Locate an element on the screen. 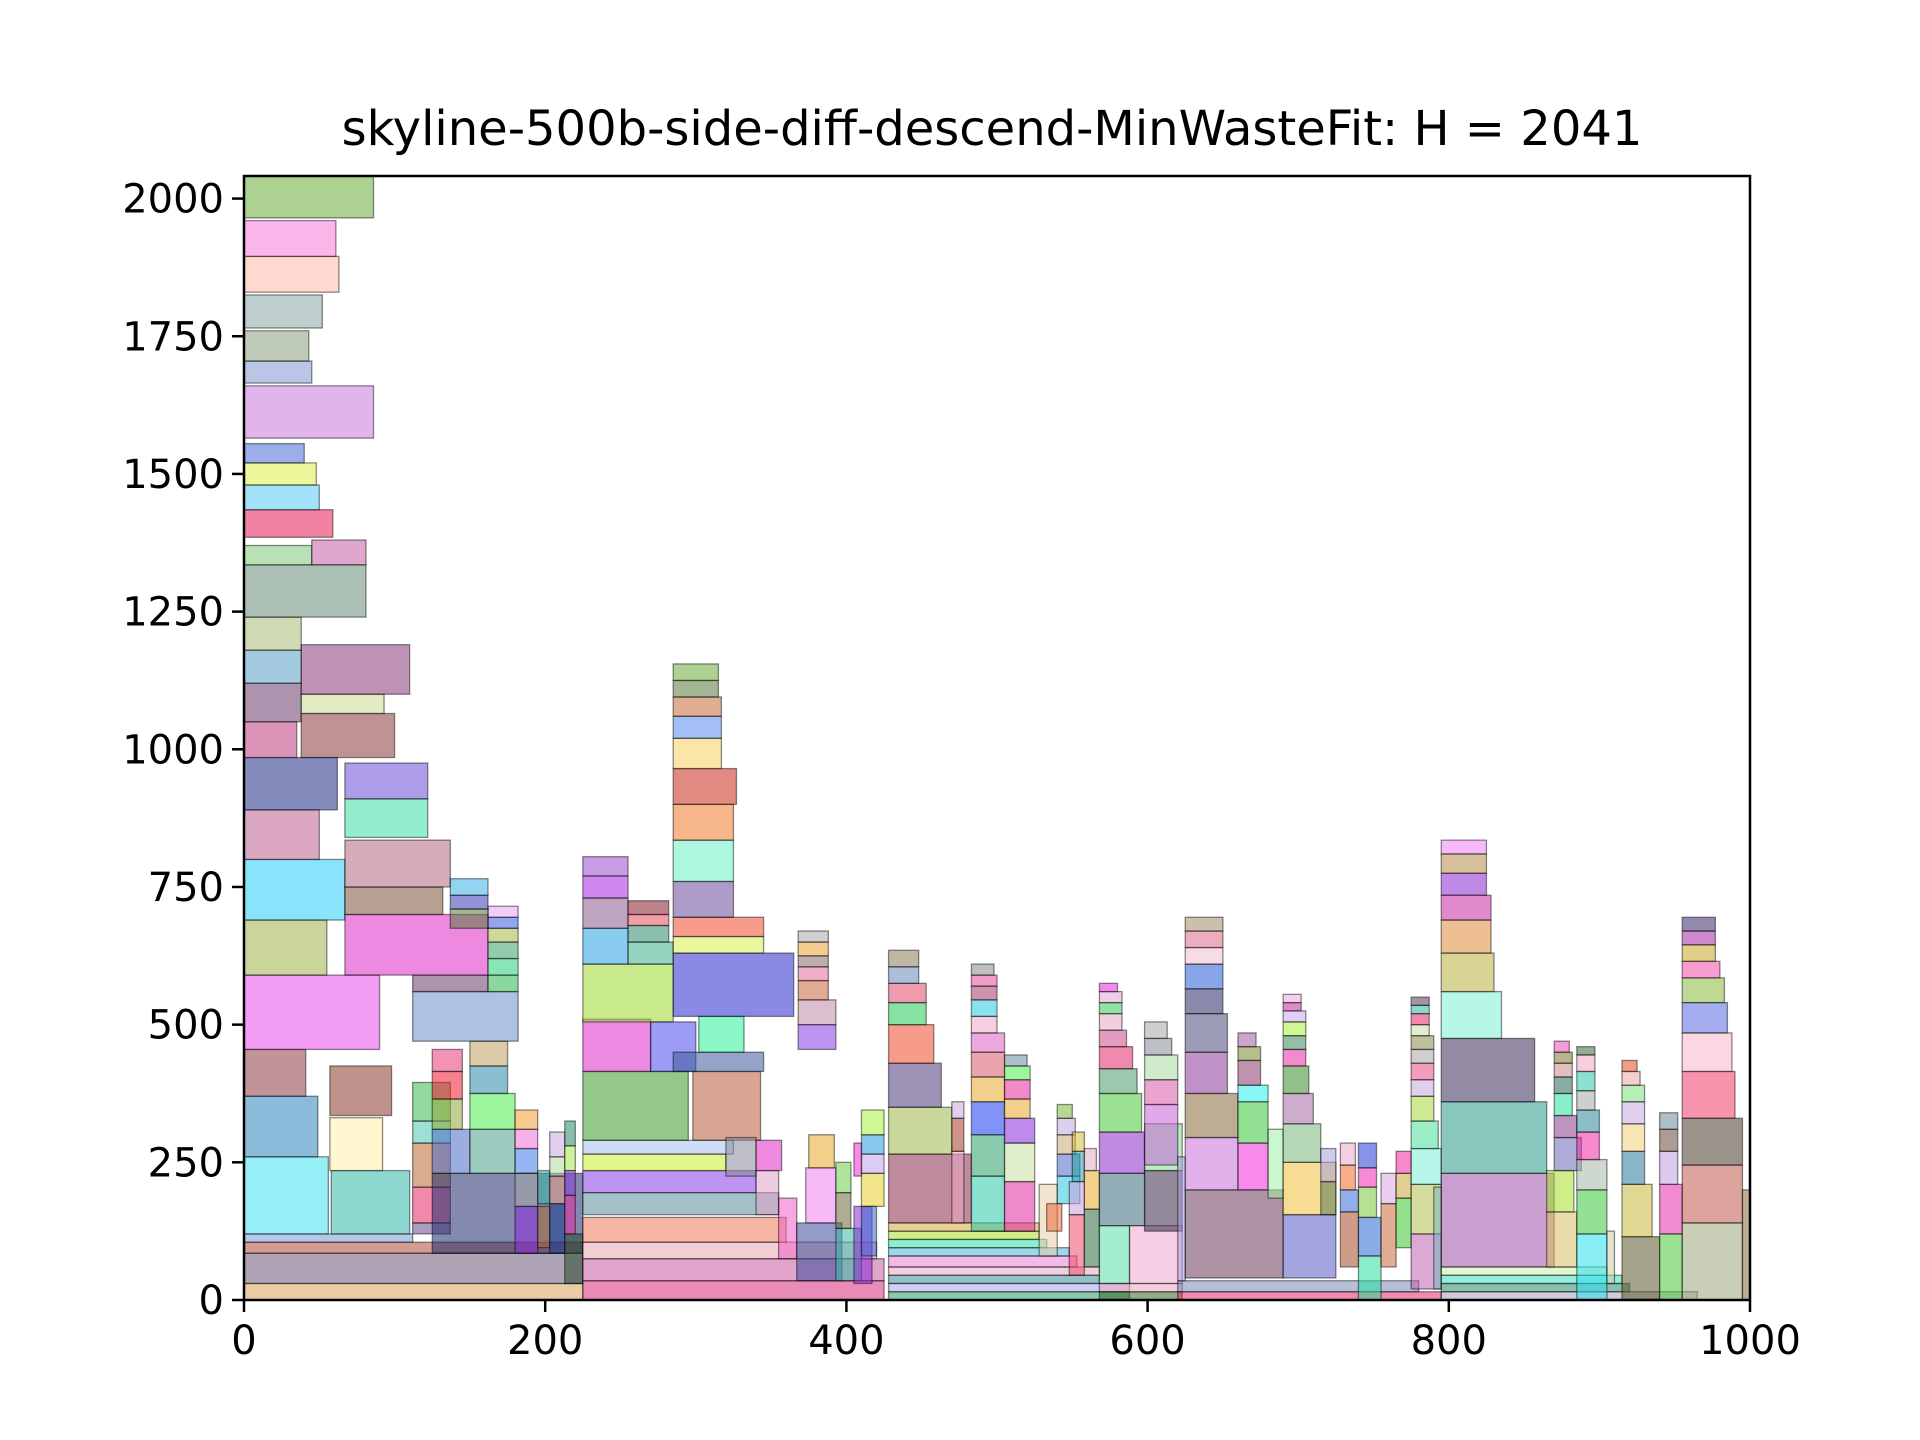 The width and height of the screenshot is (1920, 1440). y-tick-label: 500 is located at coordinates (186, 1026).